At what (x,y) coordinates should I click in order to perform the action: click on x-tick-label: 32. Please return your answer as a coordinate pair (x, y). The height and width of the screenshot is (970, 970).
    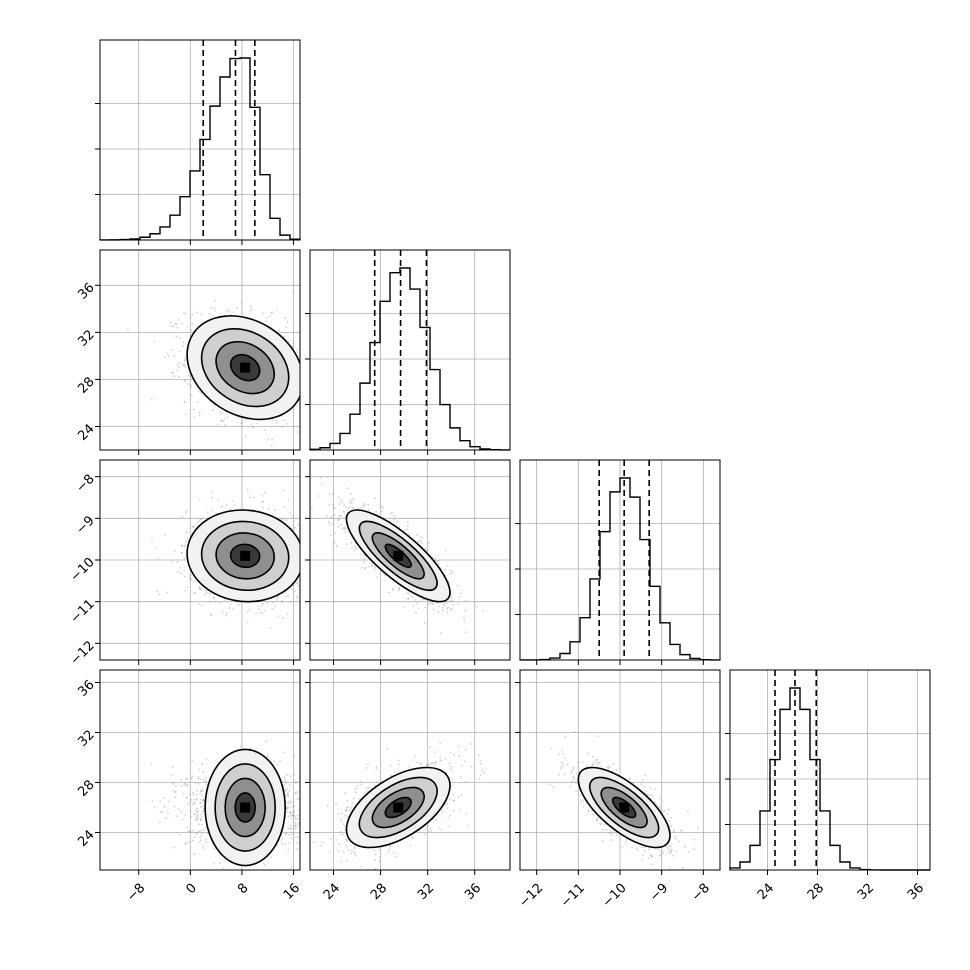
    Looking at the image, I should click on (866, 892).